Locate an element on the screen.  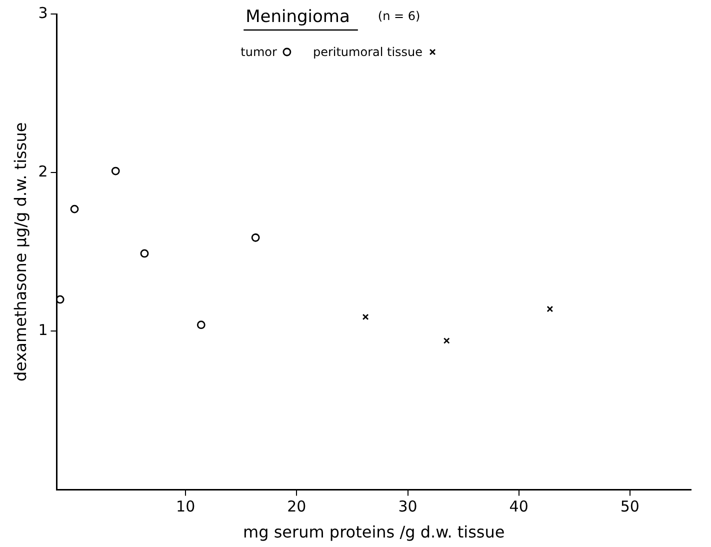
x-tick-label: 50 is located at coordinates (630, 507).